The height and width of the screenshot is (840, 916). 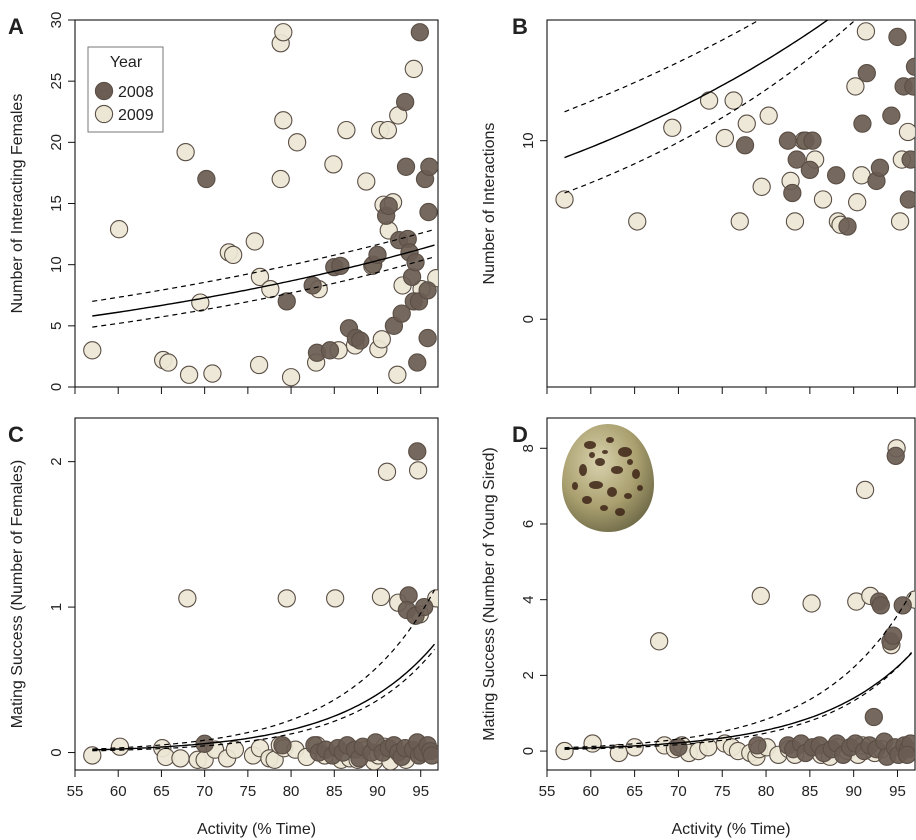 What do you see at coordinates (528, 675) in the screenshot?
I see `y-tick-label: 2` at bounding box center [528, 675].